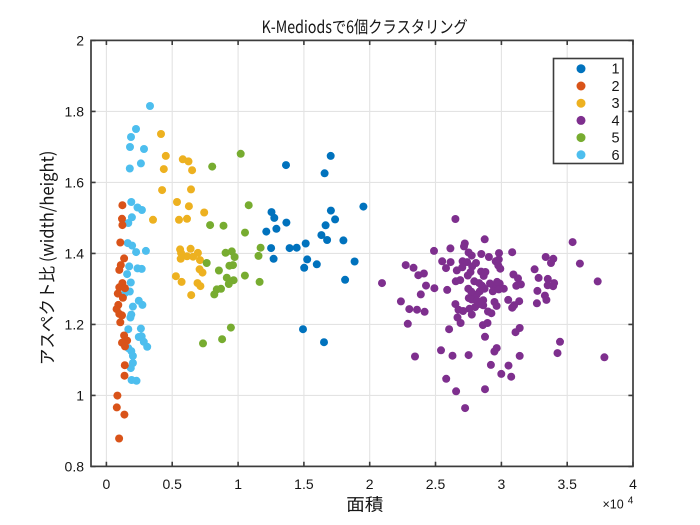 The width and height of the screenshot is (700, 525). I want to click on svg-text: 1.4, so click(75, 253).